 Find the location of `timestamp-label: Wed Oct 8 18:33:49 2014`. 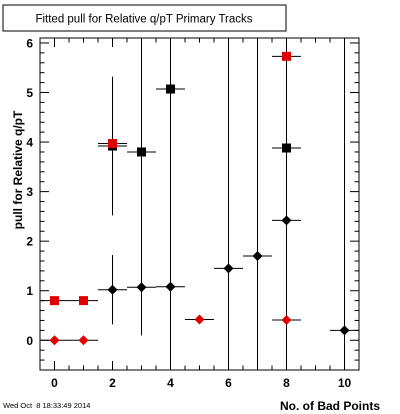

timestamp-label: Wed Oct 8 18:33:49 2014 is located at coordinates (46, 405).